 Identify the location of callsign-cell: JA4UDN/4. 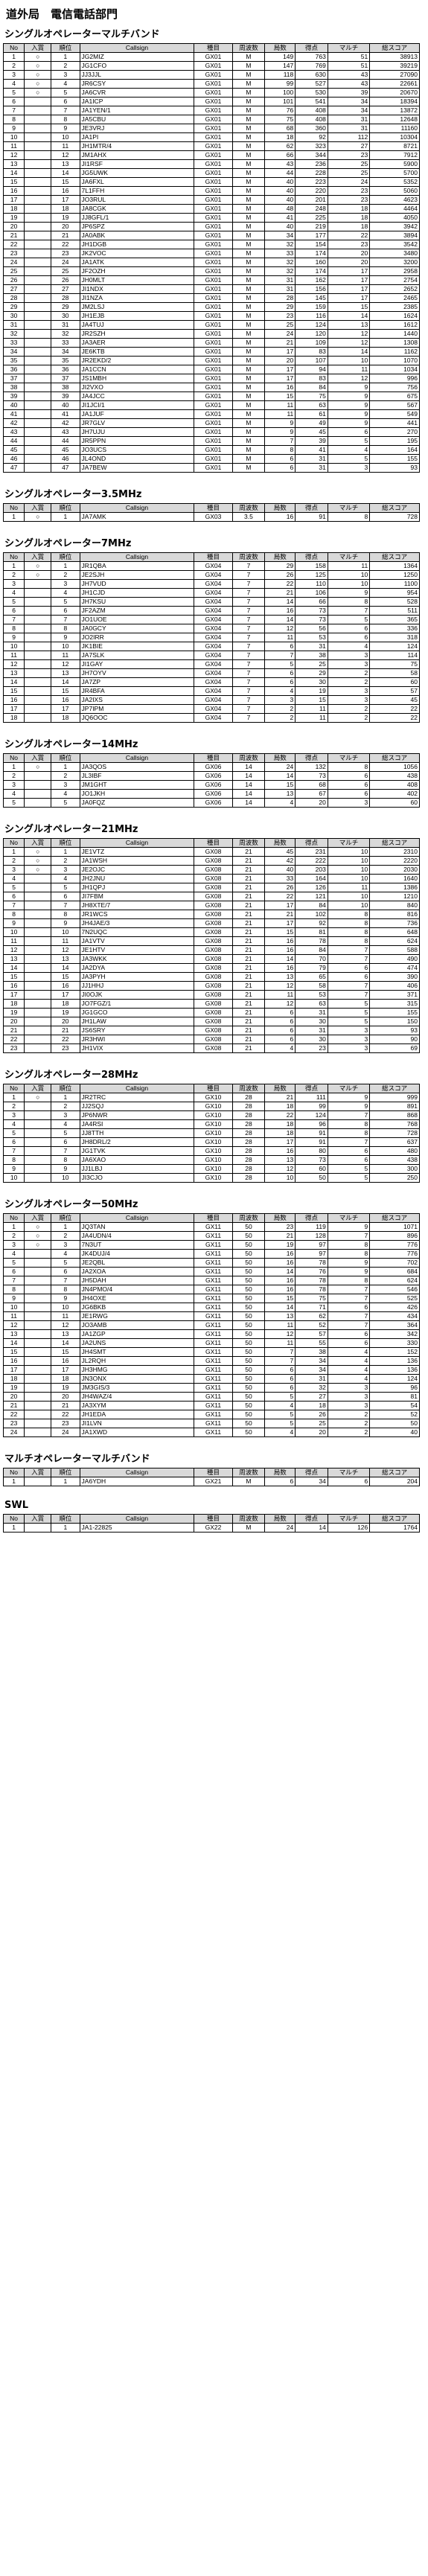
(137, 1236).